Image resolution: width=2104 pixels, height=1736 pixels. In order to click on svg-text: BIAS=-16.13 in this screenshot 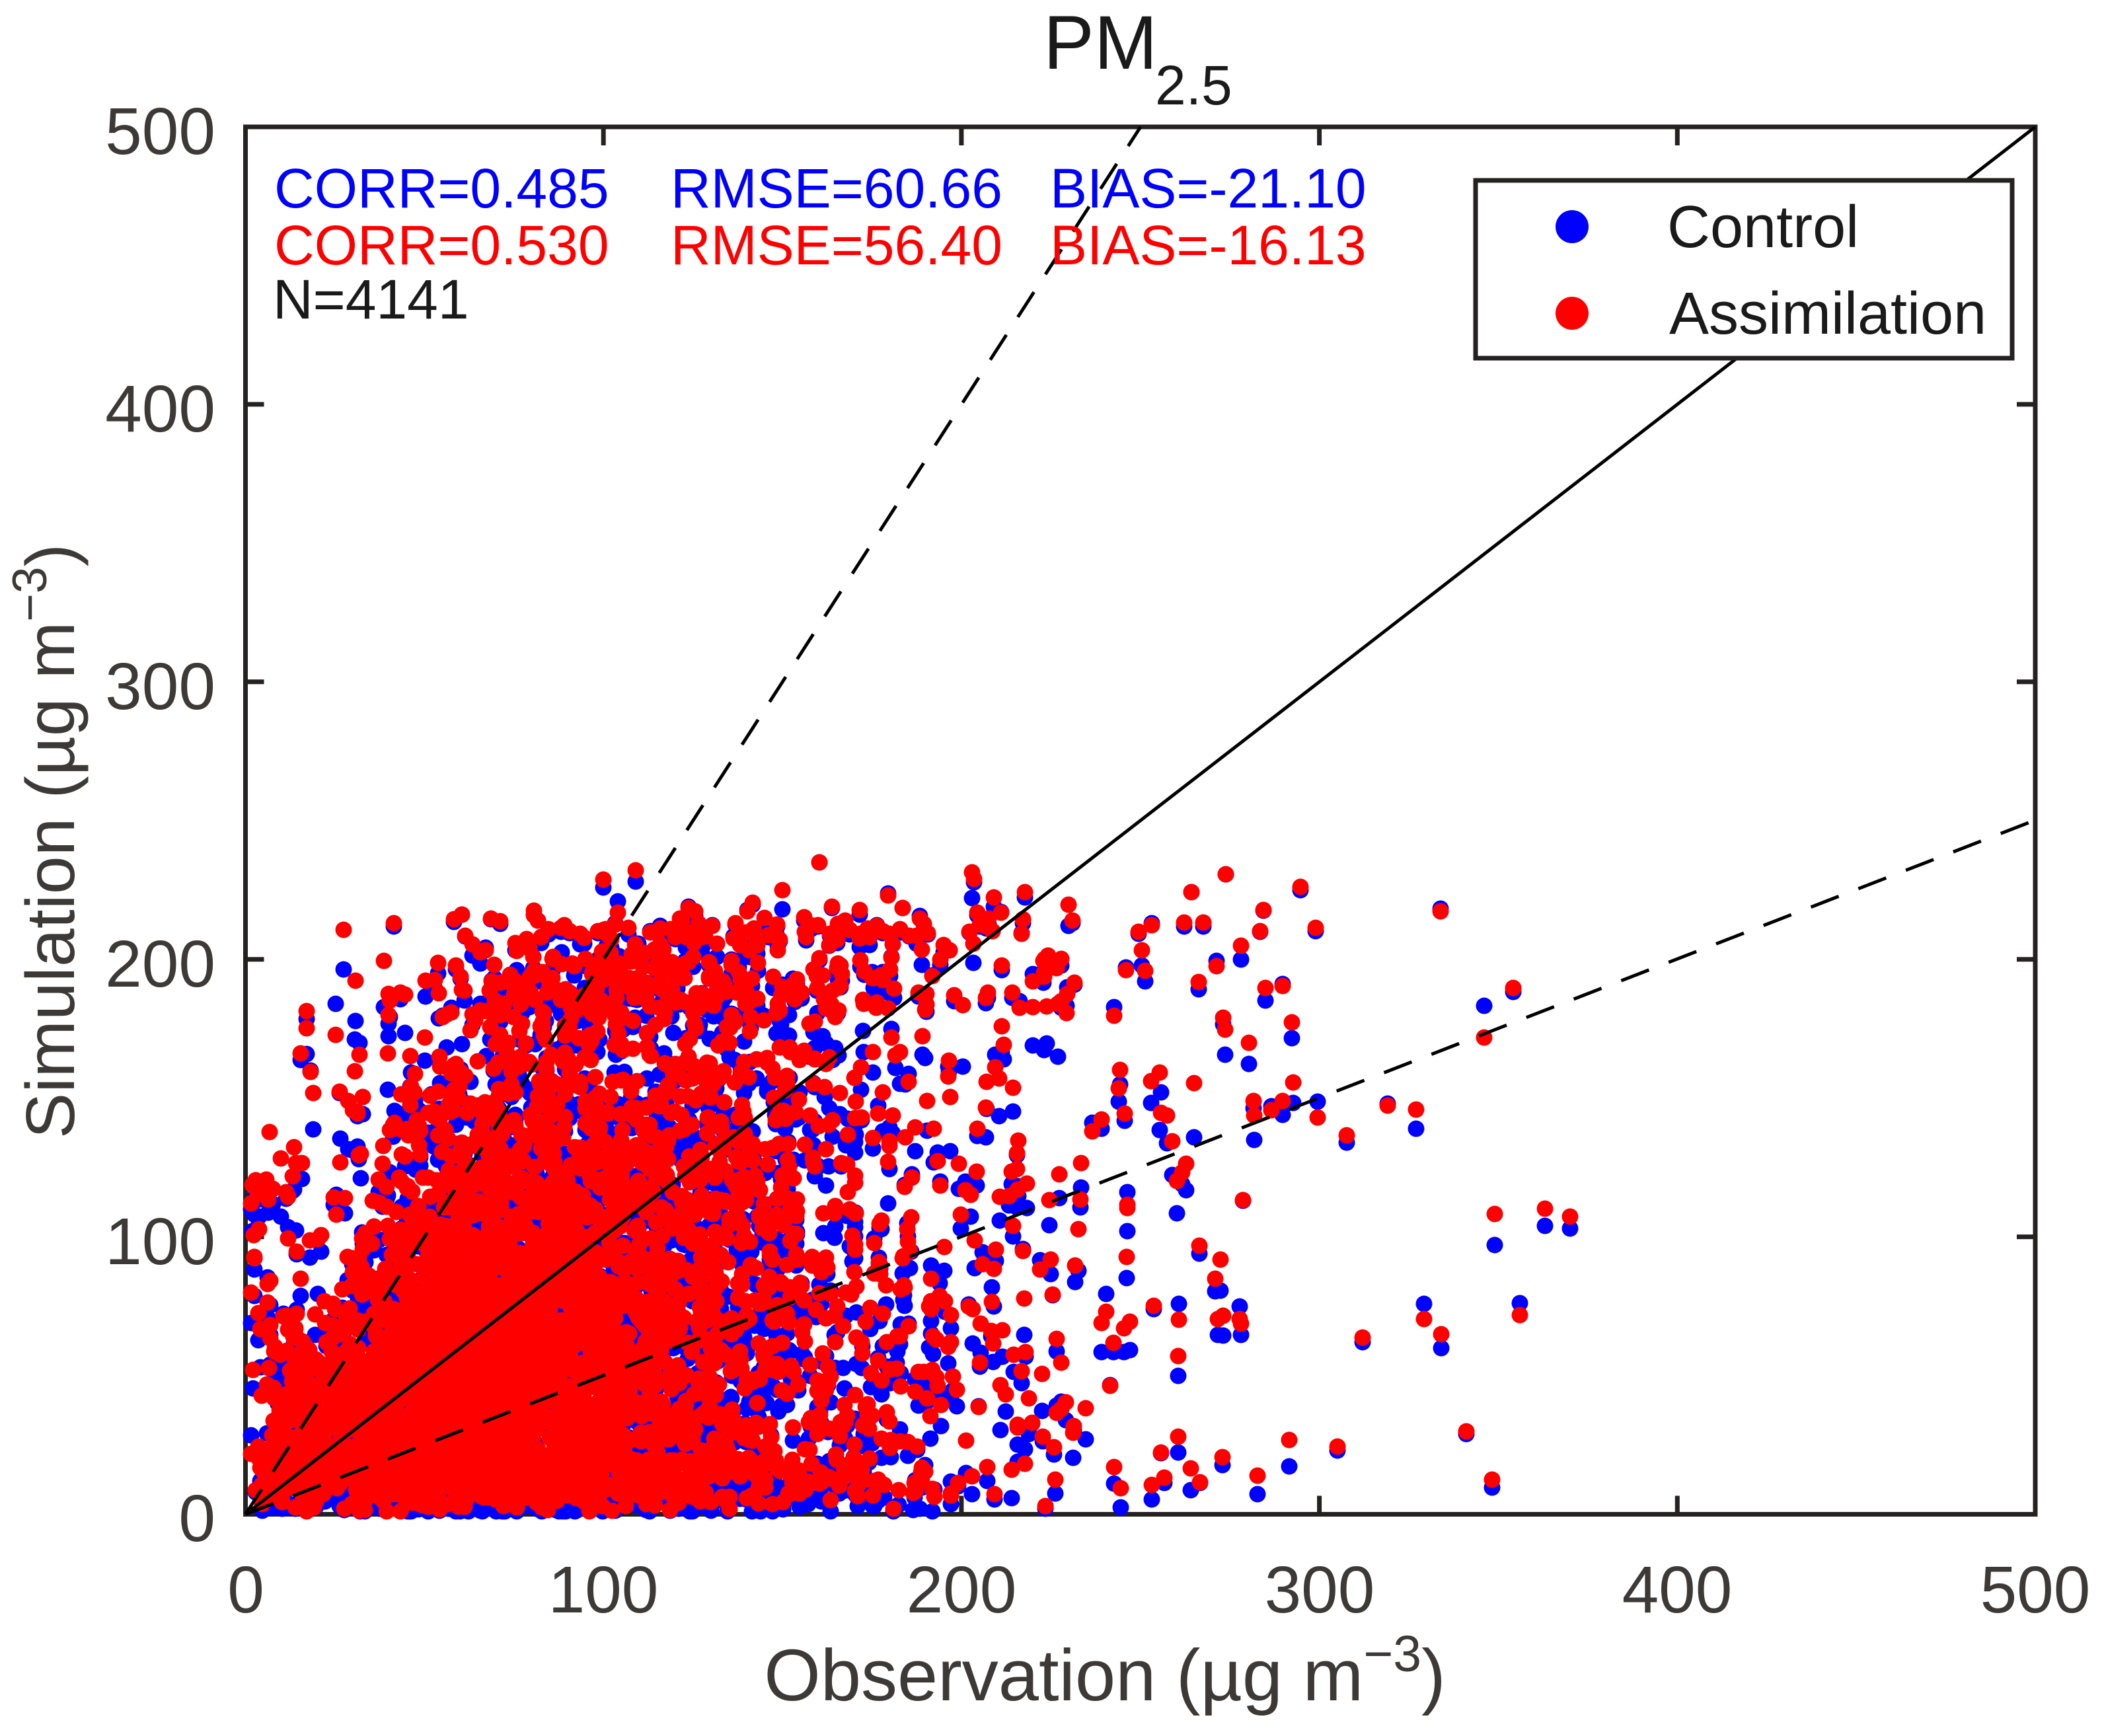, I will do `click(1209, 245)`.